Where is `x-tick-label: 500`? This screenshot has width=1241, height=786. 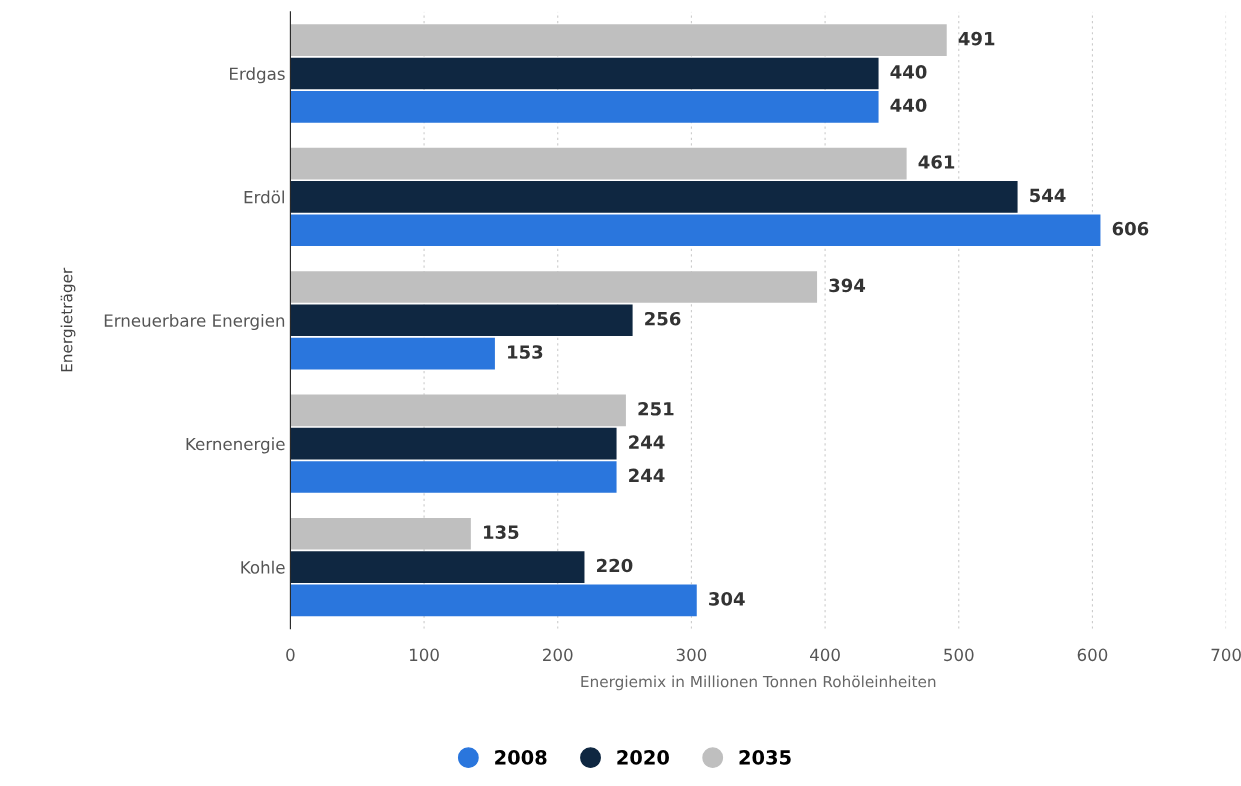 x-tick-label: 500 is located at coordinates (959, 655).